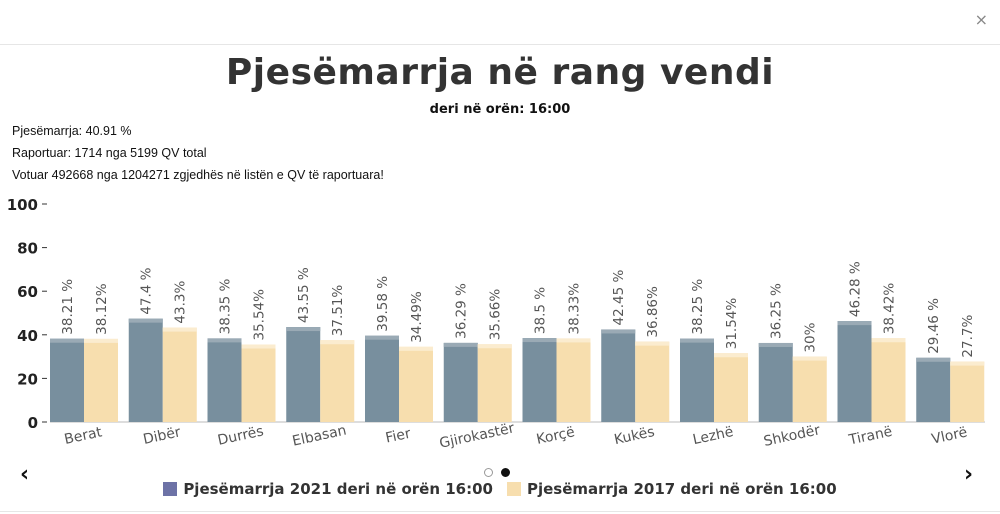  What do you see at coordinates (68, 307) in the screenshot?
I see `data-label-2021: 38.21 %` at bounding box center [68, 307].